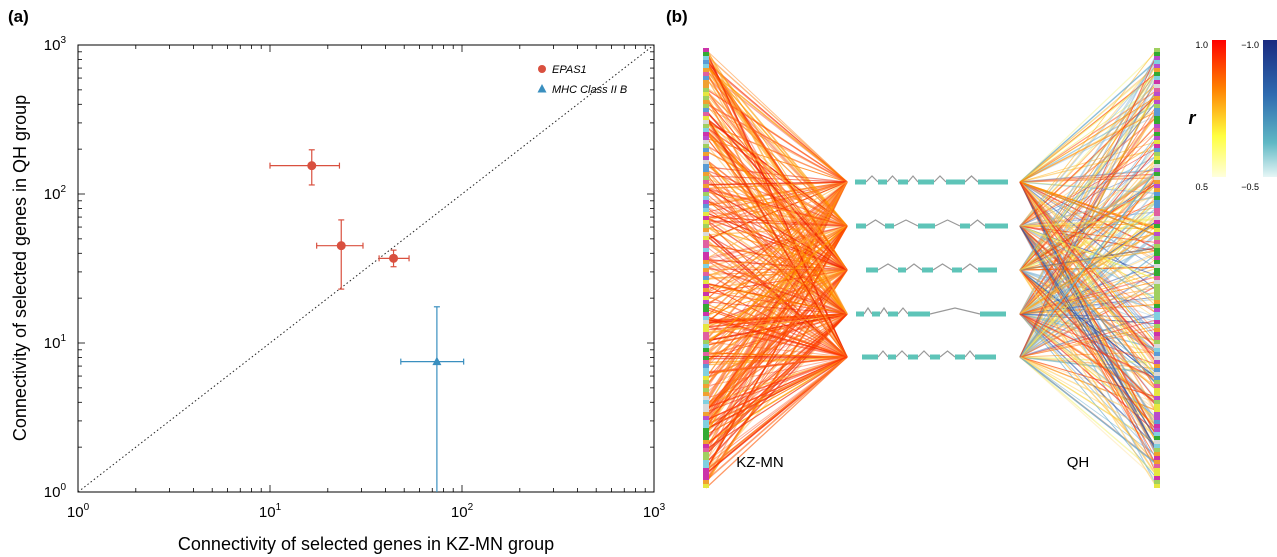 The height and width of the screenshot is (557, 1277). What do you see at coordinates (1078, 462) in the screenshot?
I see `right-group-label: QH` at bounding box center [1078, 462].